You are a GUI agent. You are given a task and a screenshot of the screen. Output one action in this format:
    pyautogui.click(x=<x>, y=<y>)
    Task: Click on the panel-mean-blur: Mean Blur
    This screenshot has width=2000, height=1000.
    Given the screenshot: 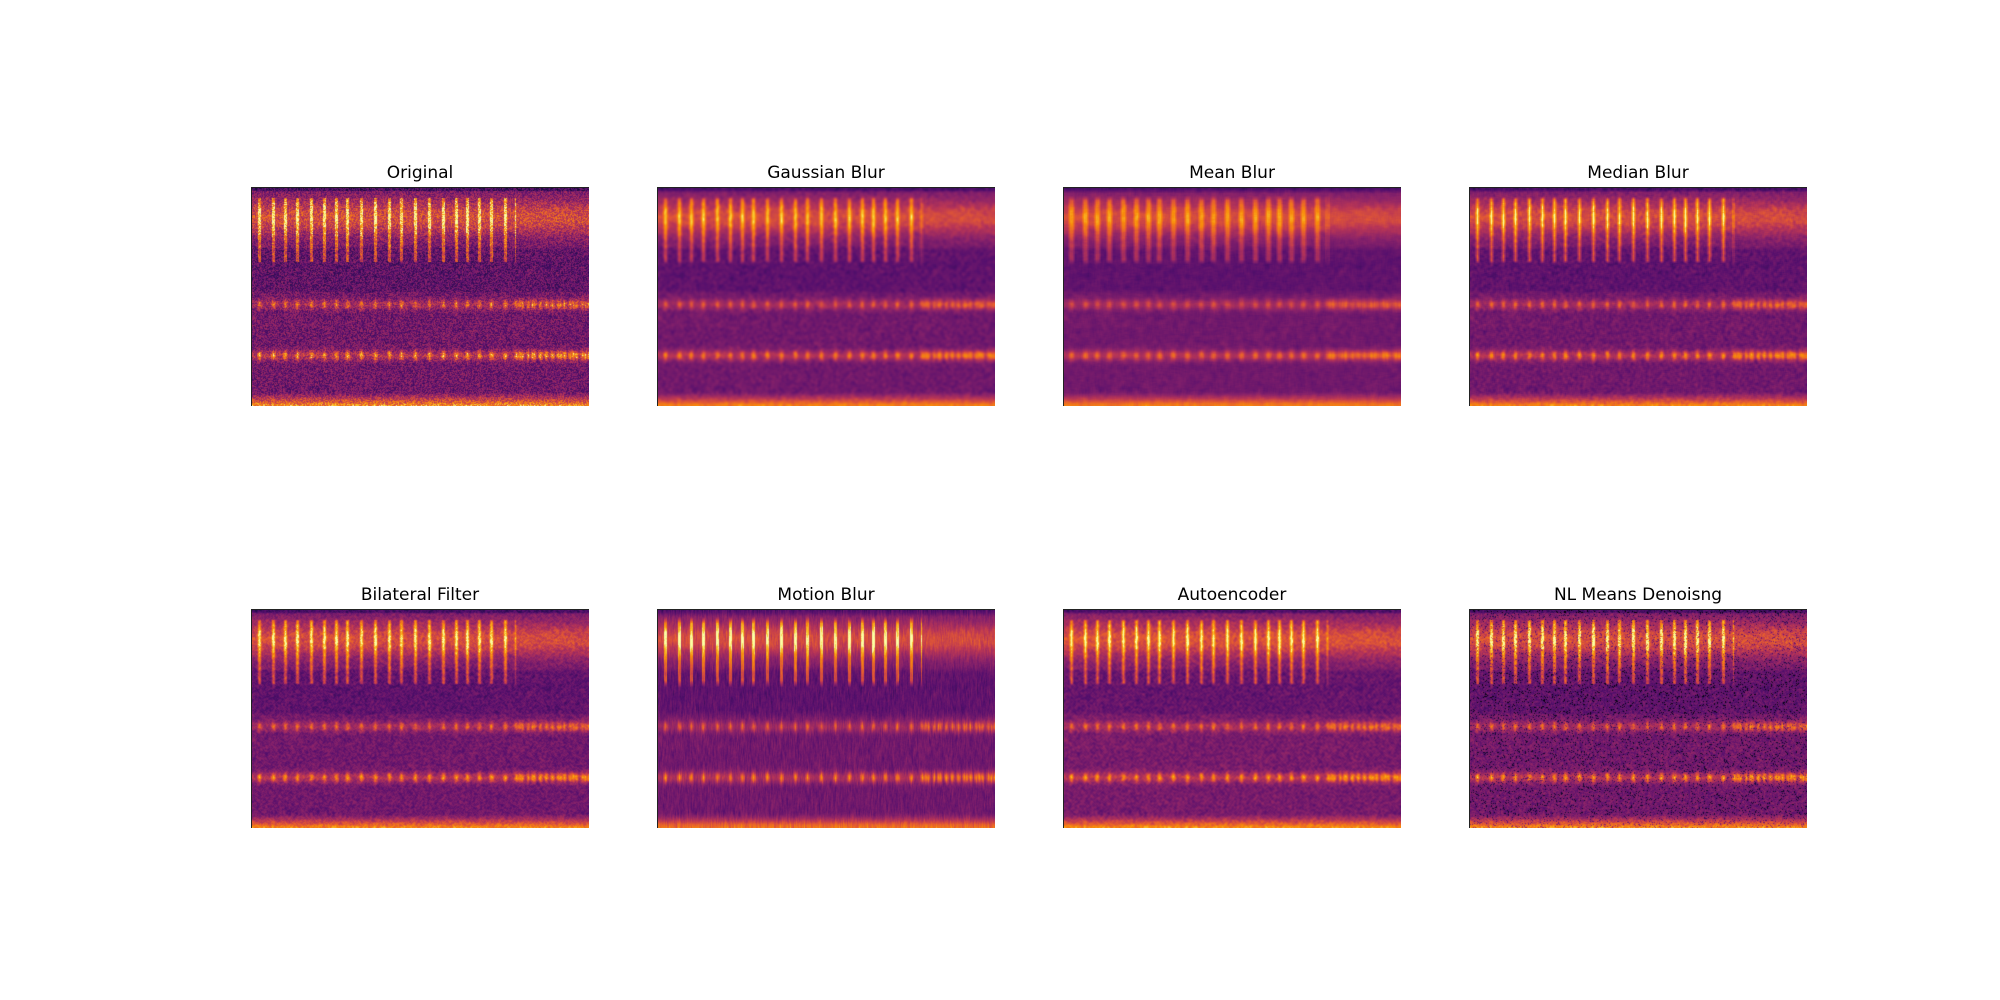 What is the action you would take?
    pyautogui.click(x=1232, y=284)
    